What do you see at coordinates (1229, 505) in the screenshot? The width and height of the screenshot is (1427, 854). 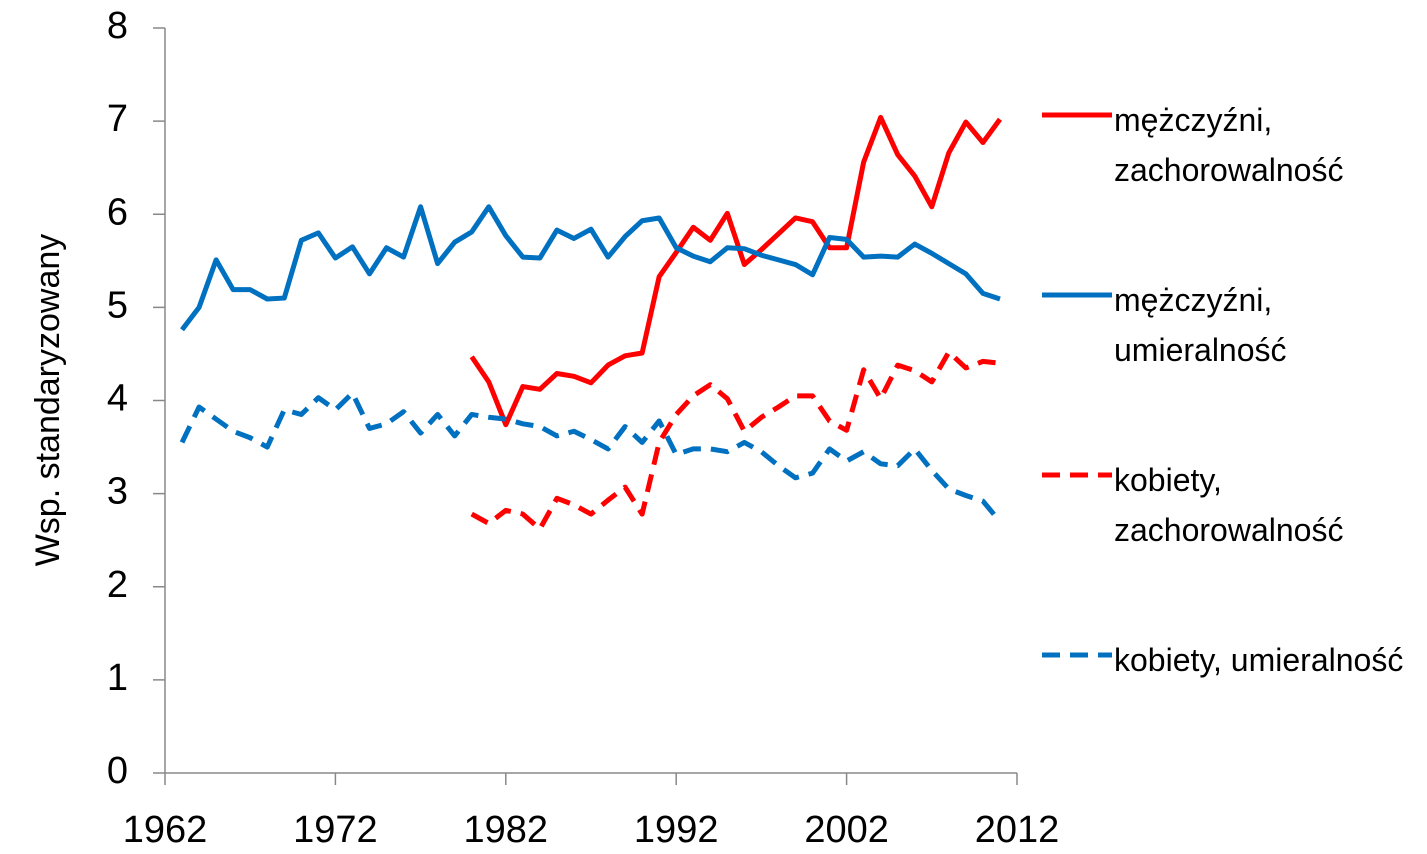 I see `legend-label: kobiety, zachorowalność` at bounding box center [1229, 505].